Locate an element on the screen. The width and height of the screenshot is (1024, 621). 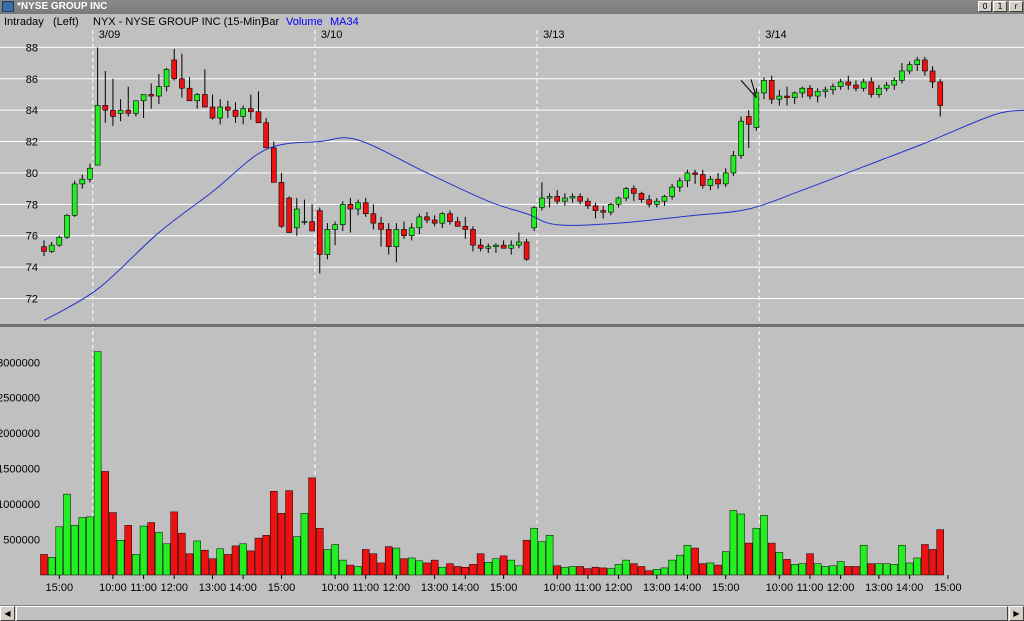
chart-mode-label: Intraday is located at coordinates (24, 22).